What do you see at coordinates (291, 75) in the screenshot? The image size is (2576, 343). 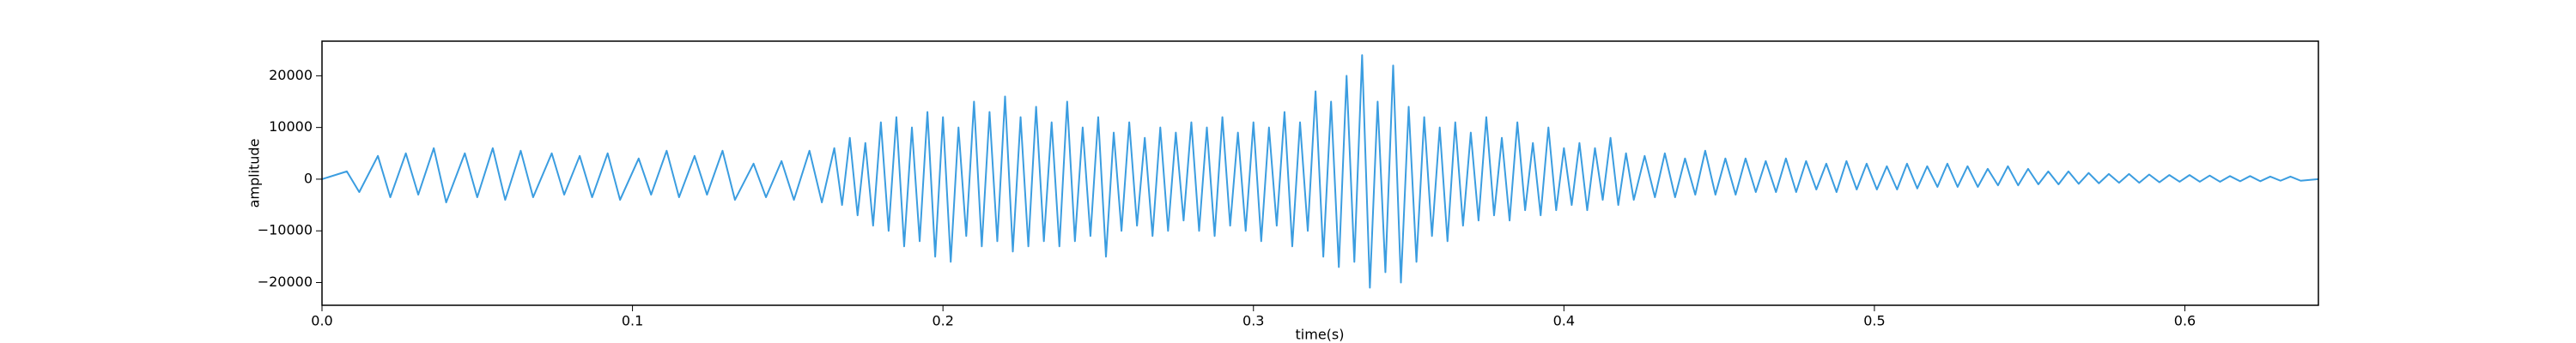 I see `y-tick-label: 20000` at bounding box center [291, 75].